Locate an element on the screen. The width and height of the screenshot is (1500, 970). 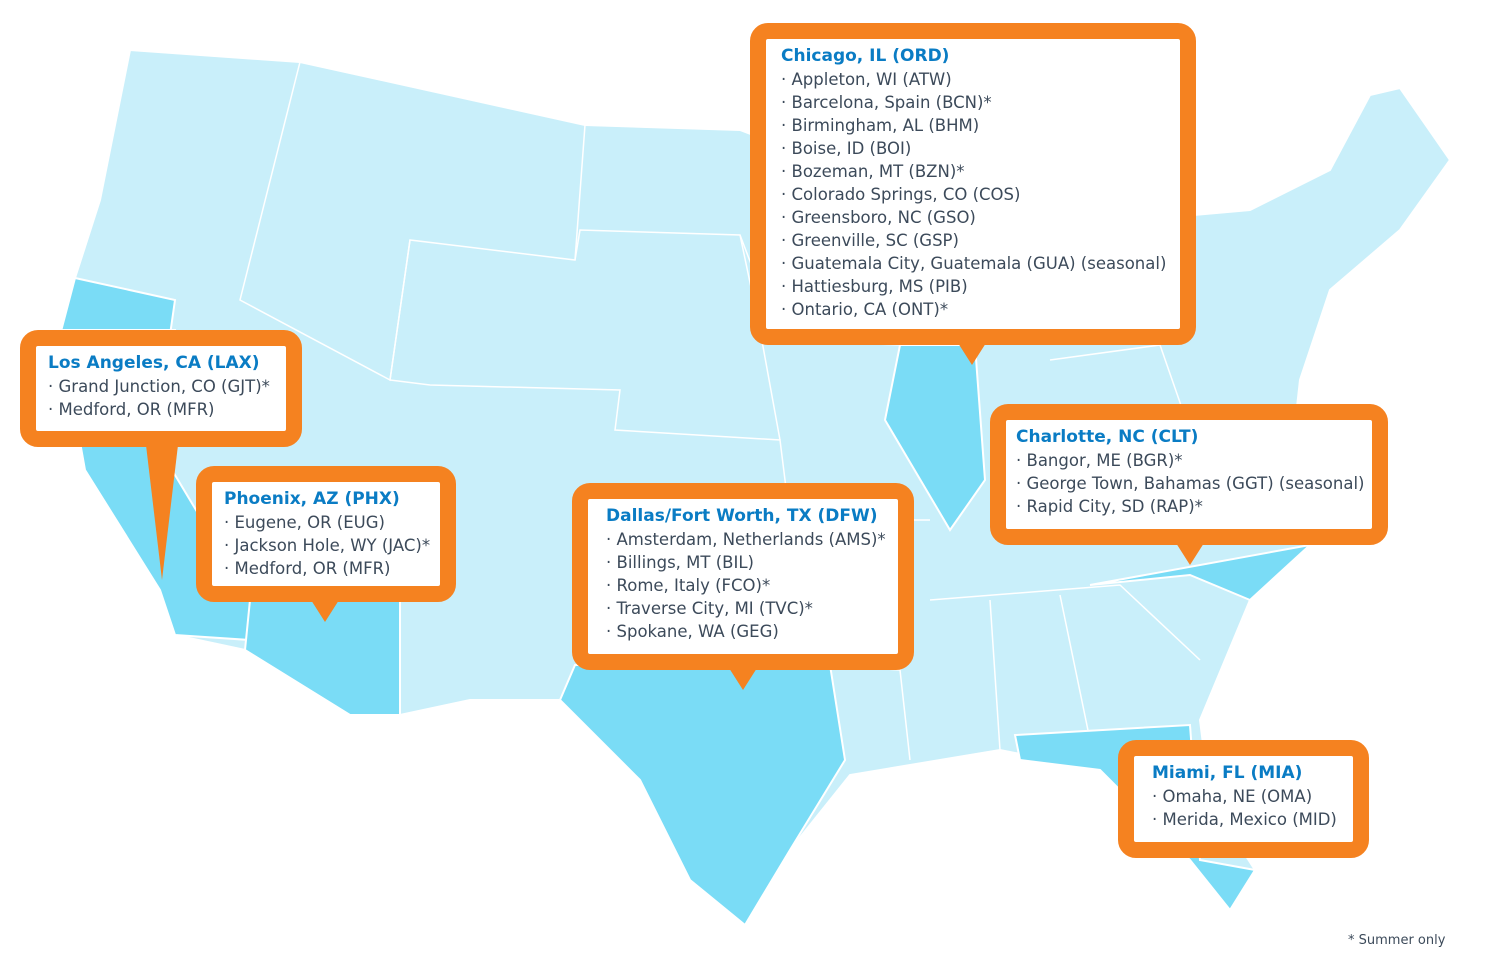
destination-item: Omaha, NE (OMA) is located at coordinates (1246, 796).